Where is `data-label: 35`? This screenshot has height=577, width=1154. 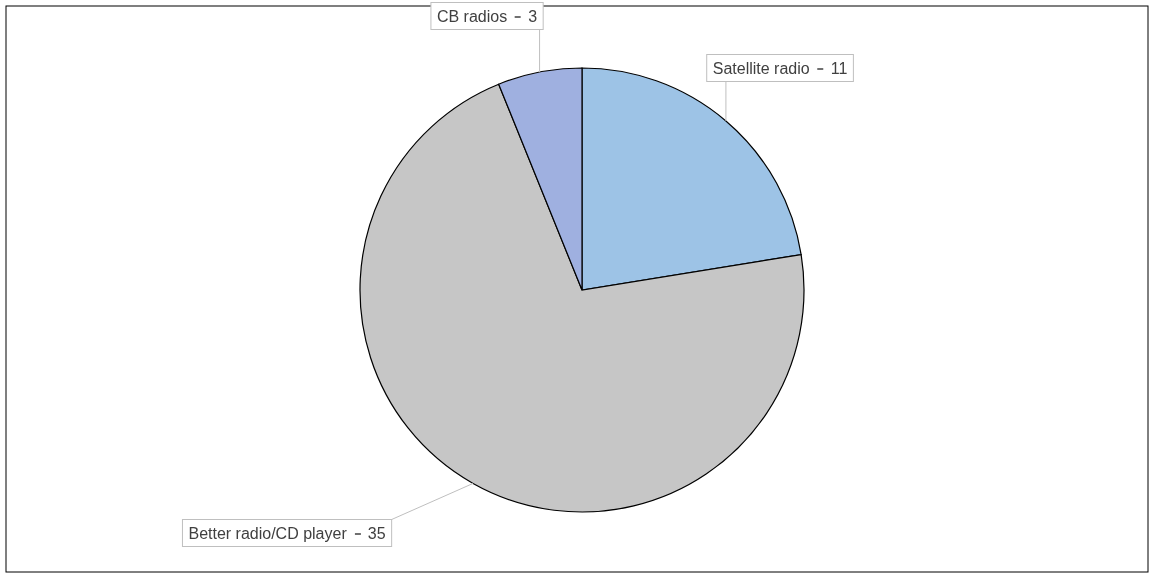
data-label: 35 is located at coordinates (376, 533).